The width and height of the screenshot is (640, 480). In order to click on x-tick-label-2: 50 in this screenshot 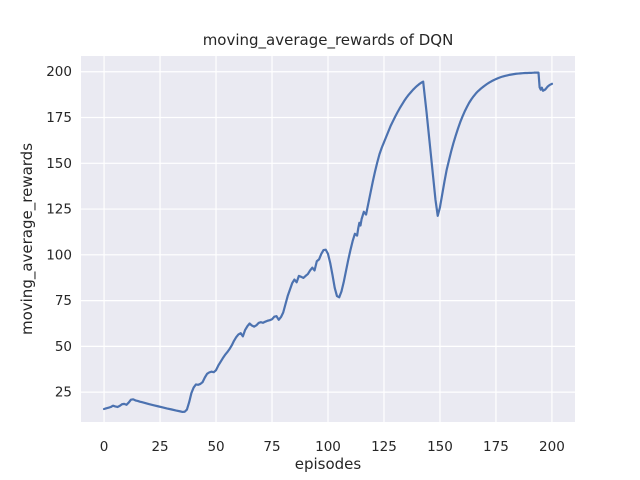, I will do `click(215, 447)`.